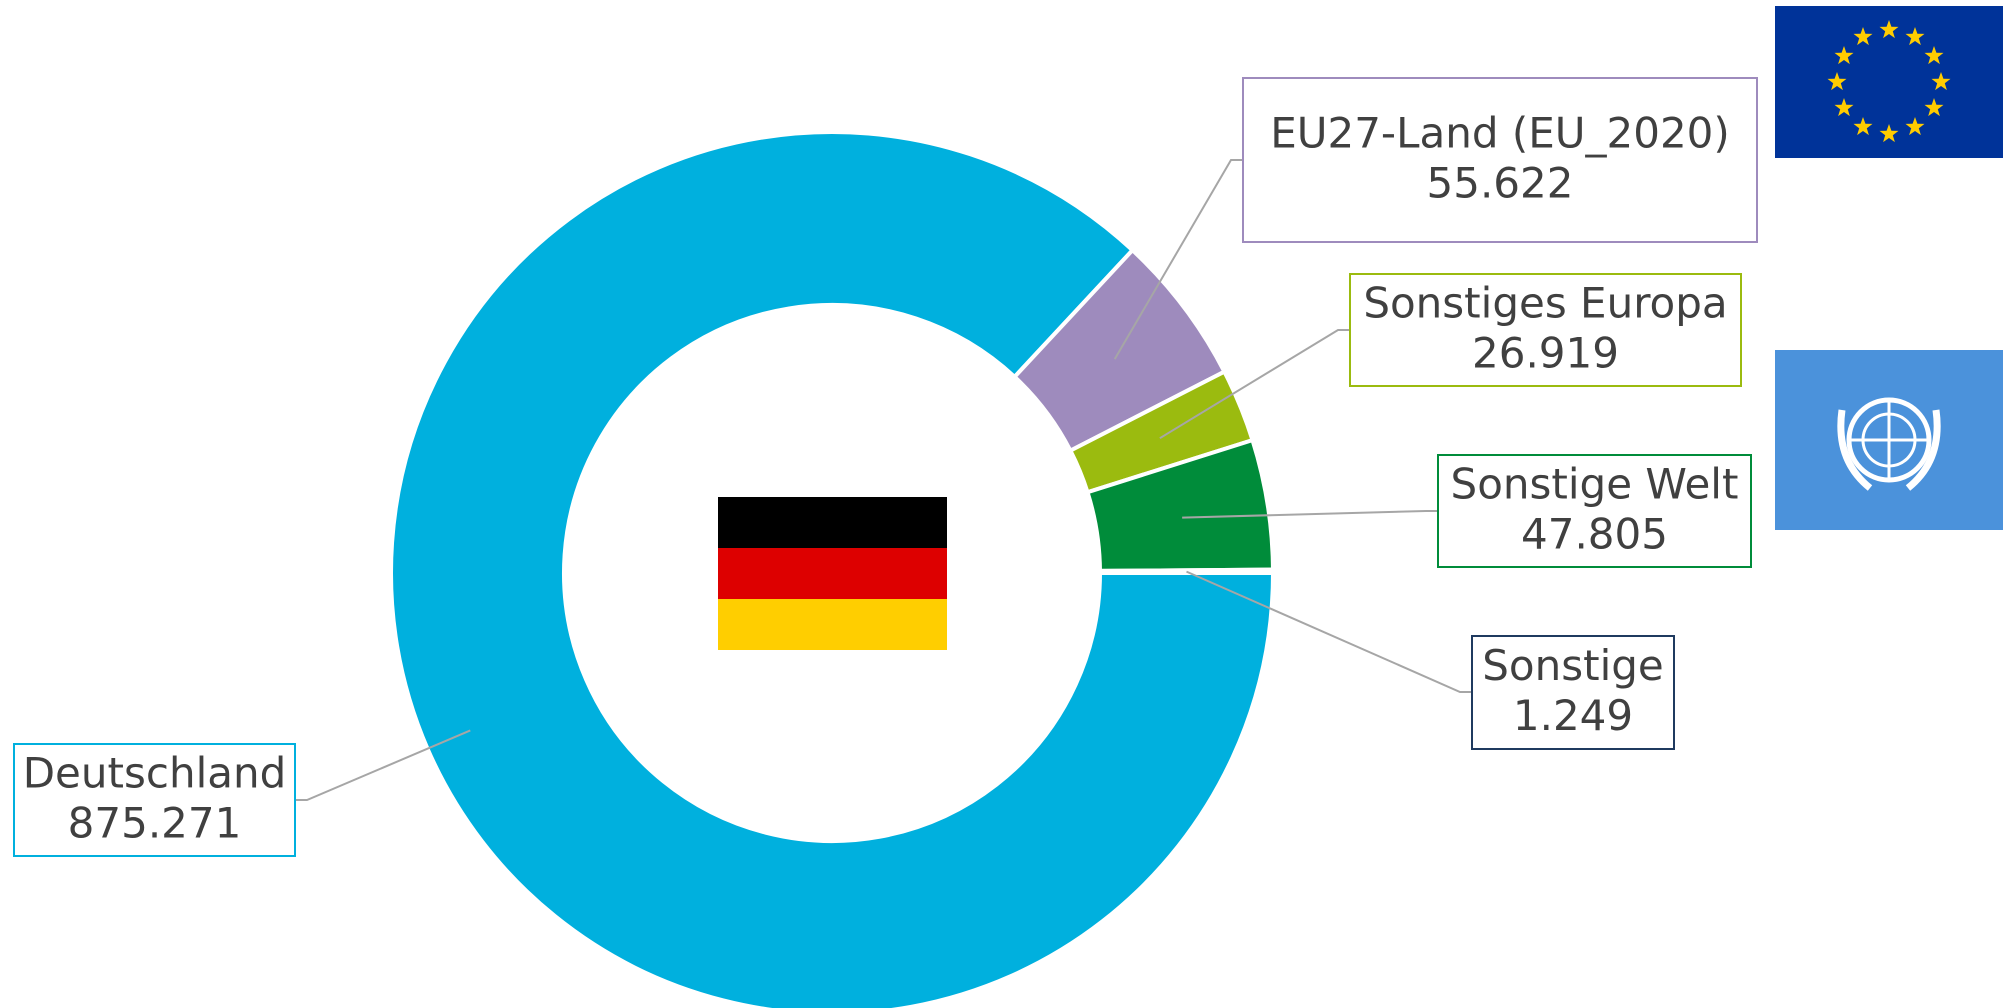 The width and height of the screenshot is (2007, 1008). What do you see at coordinates (155, 823) in the screenshot?
I see `value-label: 875.271` at bounding box center [155, 823].